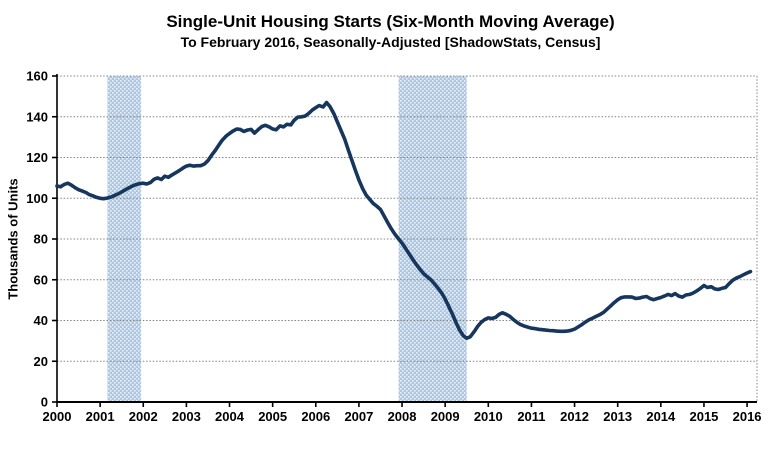  Describe the element at coordinates (41, 361) in the screenshot. I see `y-tick-label: 20` at that location.